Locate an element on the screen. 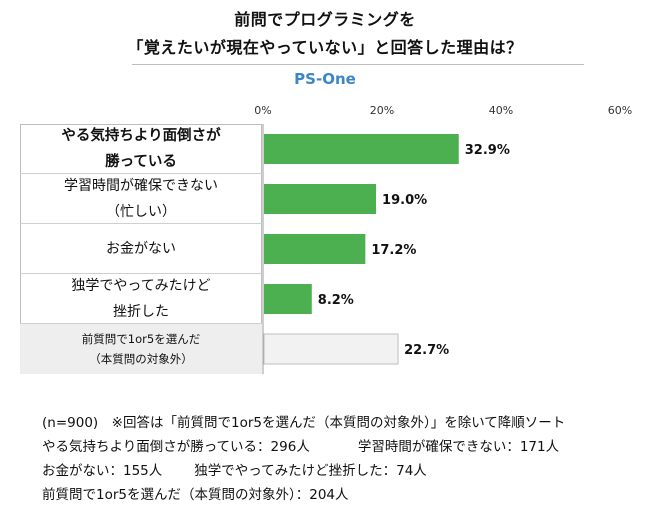 This screenshot has width=650, height=519. count-3: お金がない：155人 is located at coordinates (102, 471).